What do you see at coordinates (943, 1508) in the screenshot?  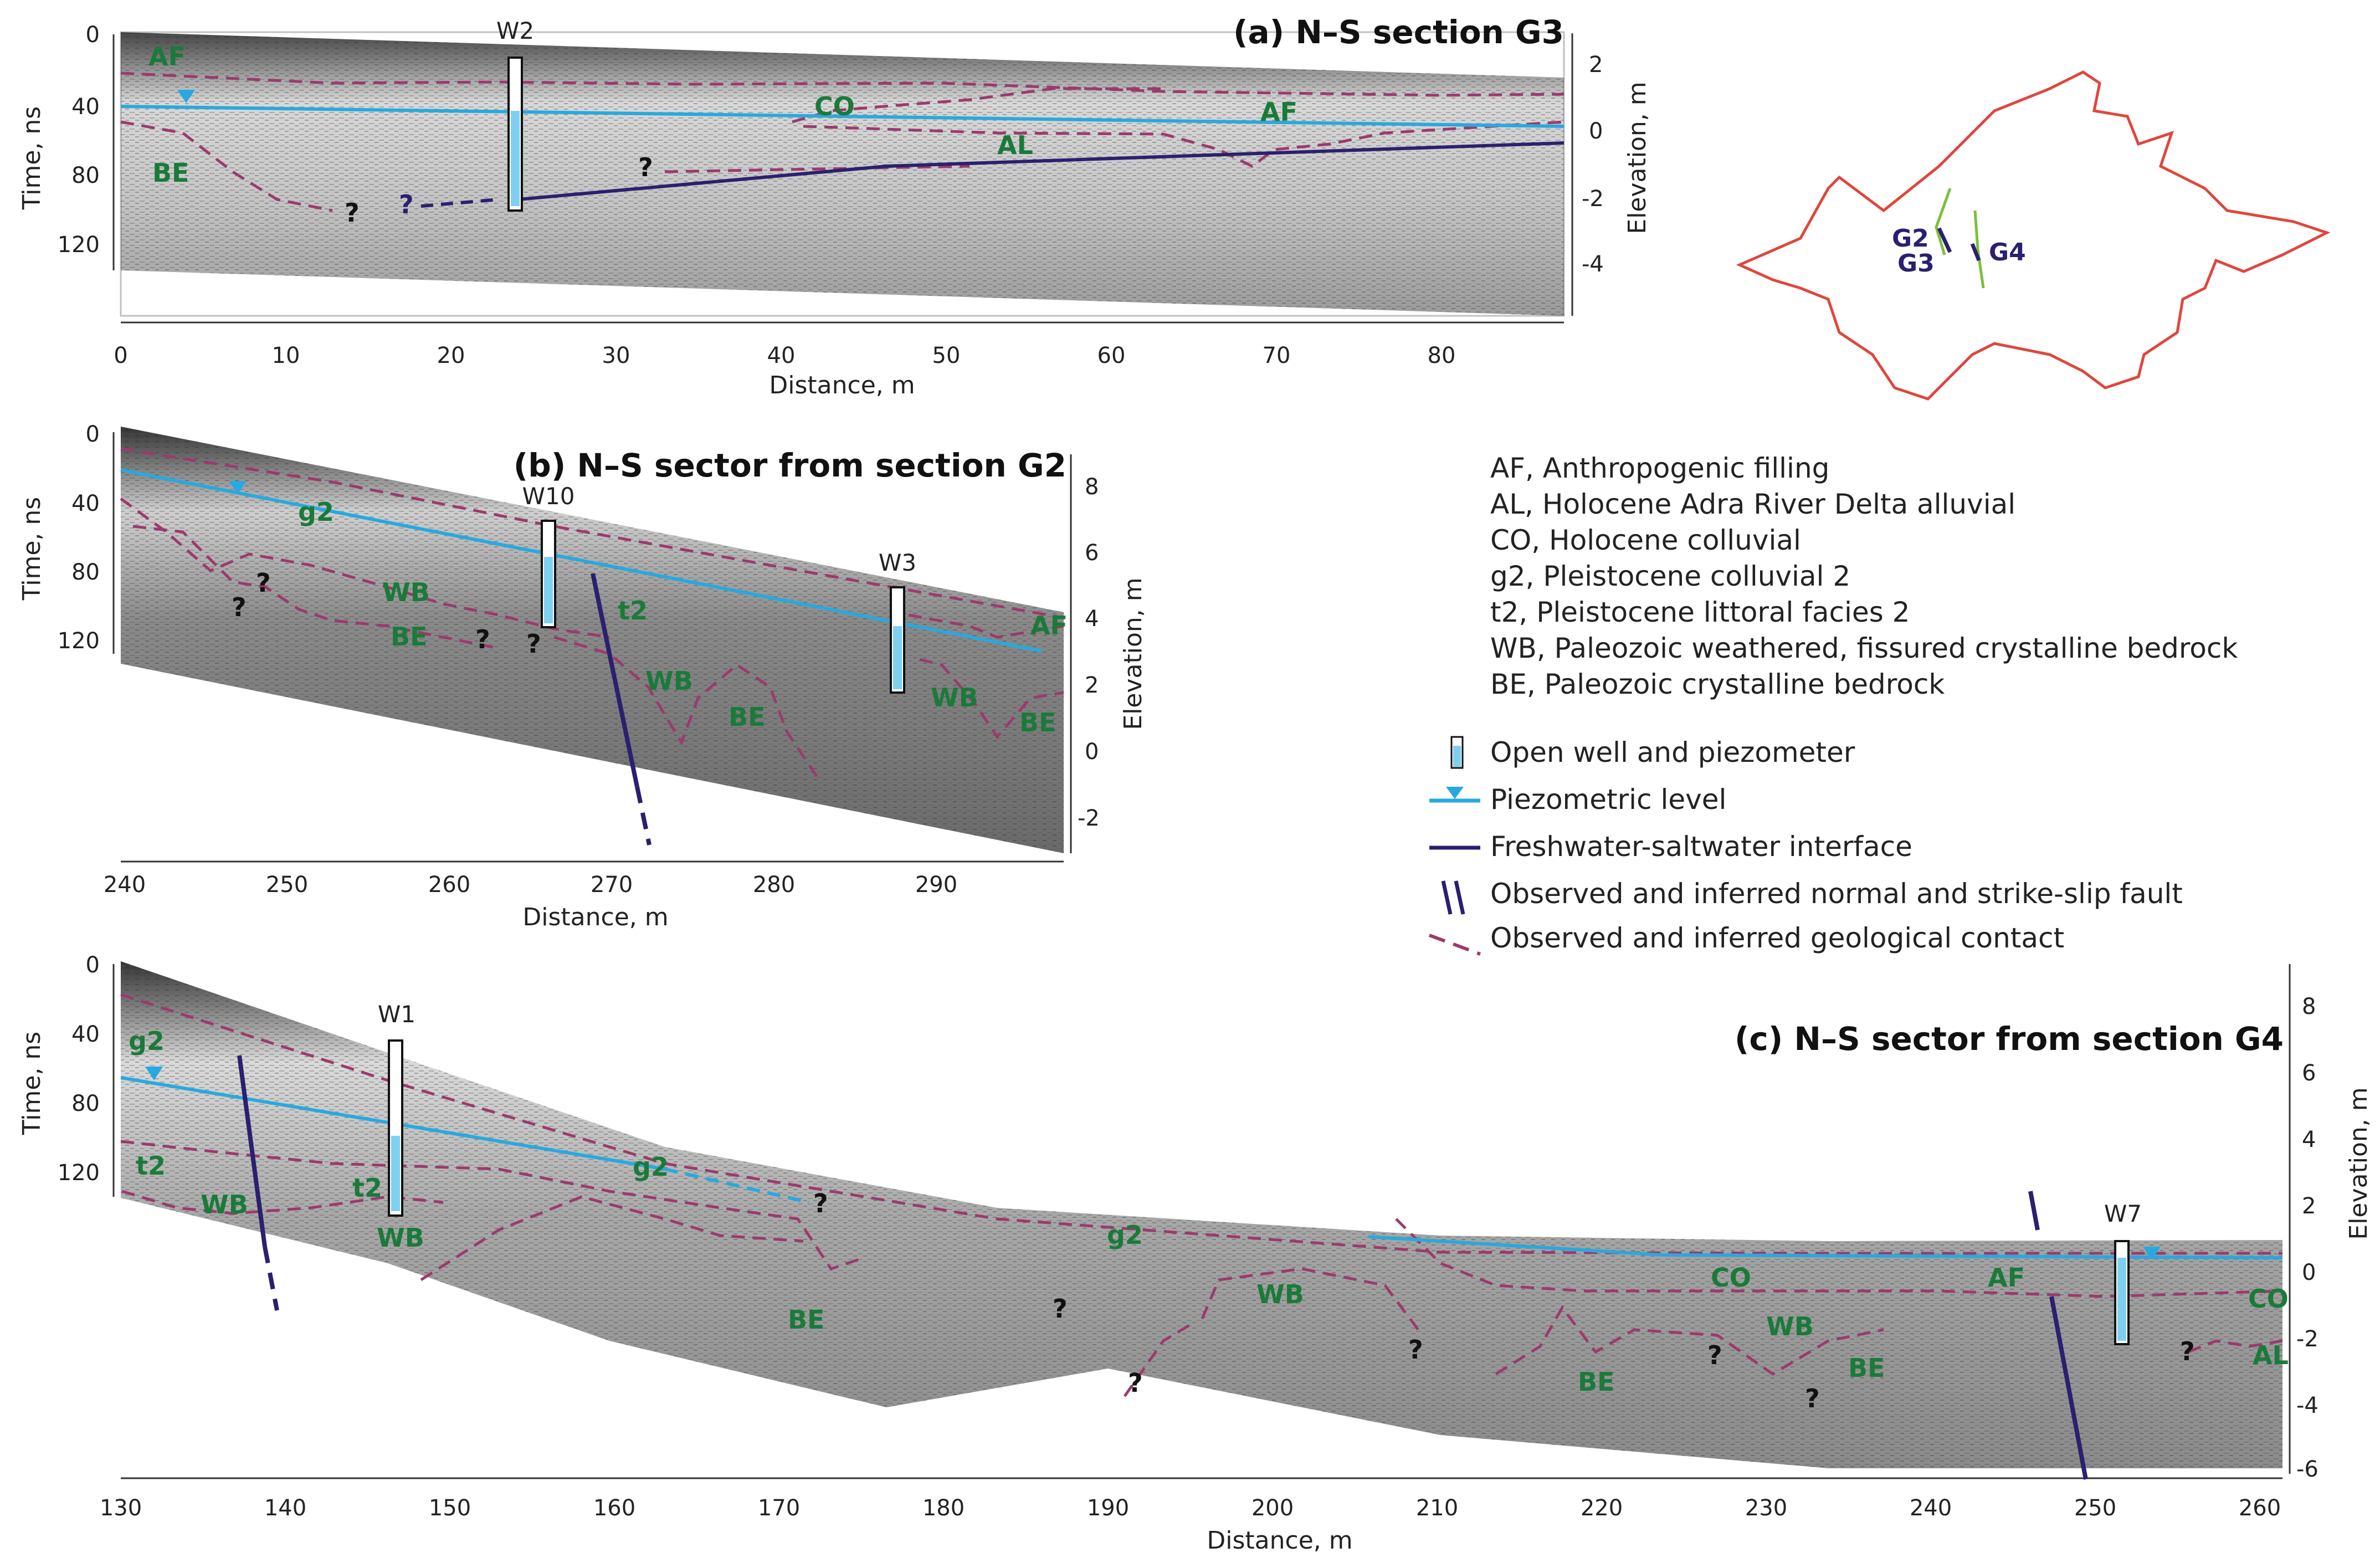 I see `x-tick: 180` at bounding box center [943, 1508].